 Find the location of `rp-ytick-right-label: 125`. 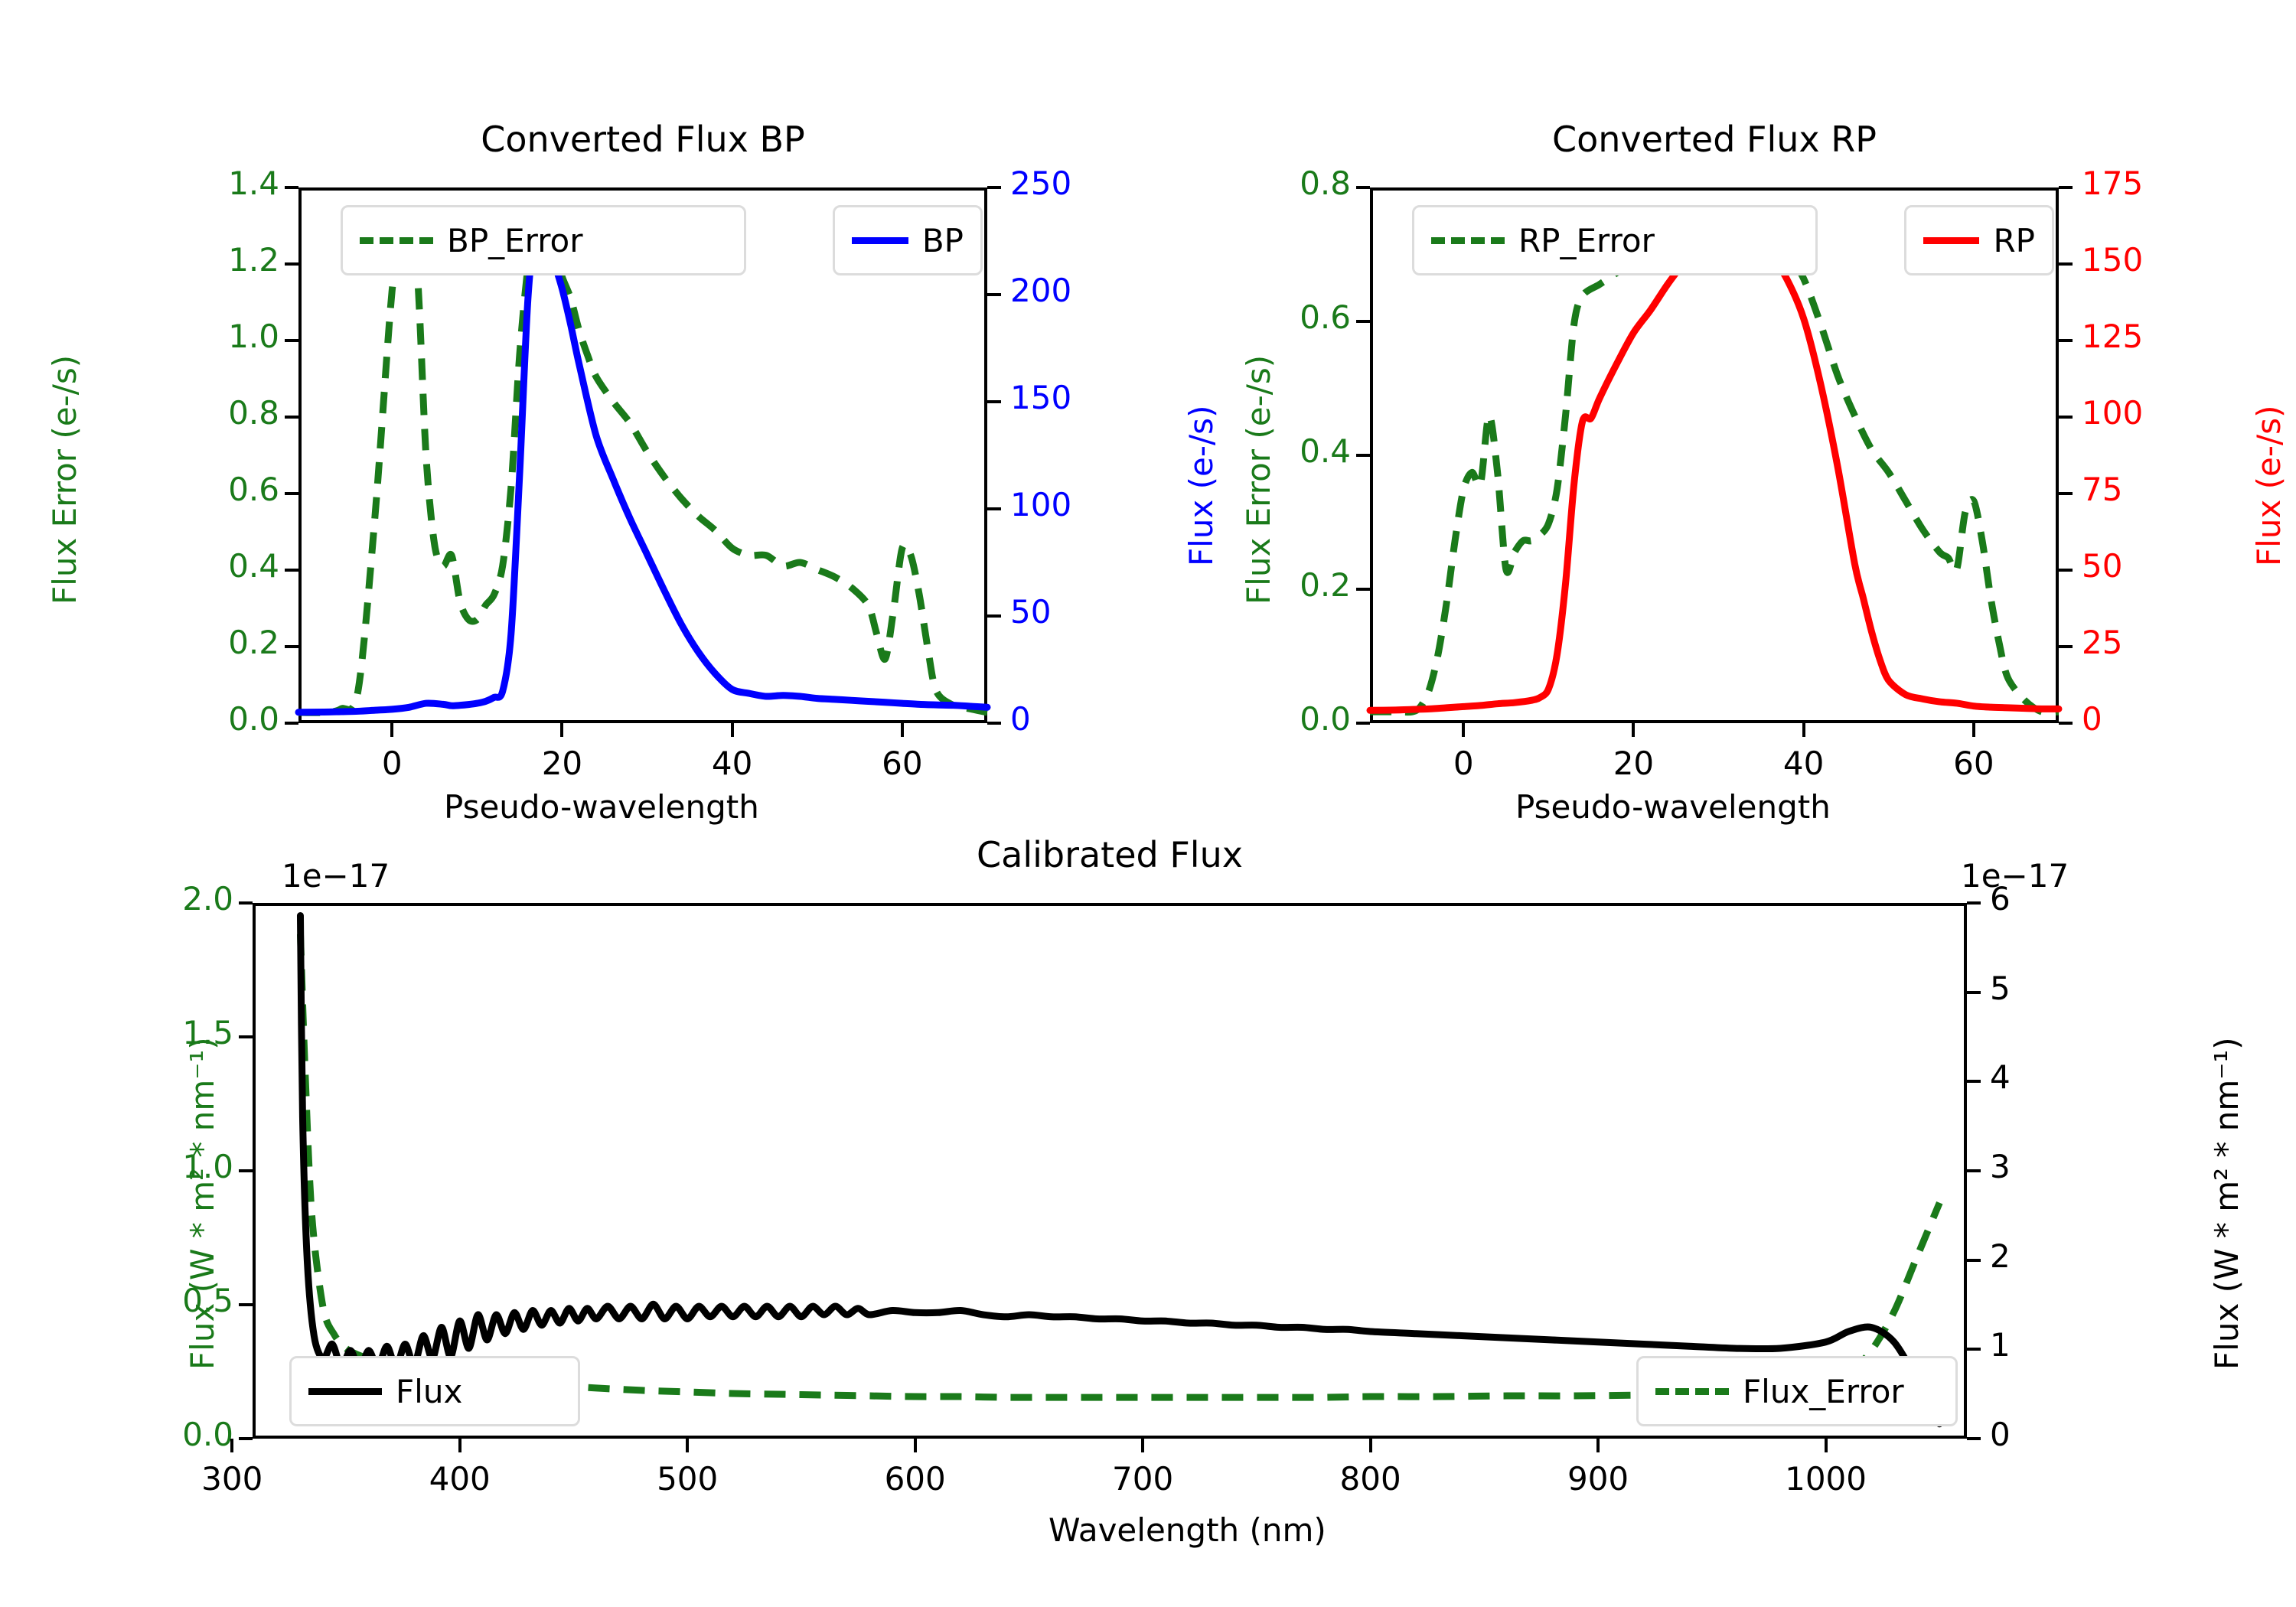

rp-ytick-right-label: 125 is located at coordinates (2113, 337).